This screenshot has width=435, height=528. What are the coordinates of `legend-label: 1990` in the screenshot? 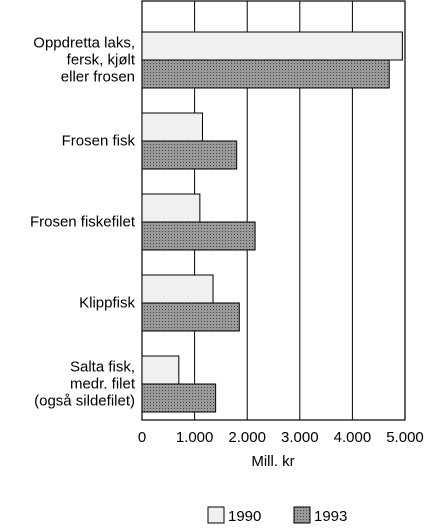 It's located at (244, 516).